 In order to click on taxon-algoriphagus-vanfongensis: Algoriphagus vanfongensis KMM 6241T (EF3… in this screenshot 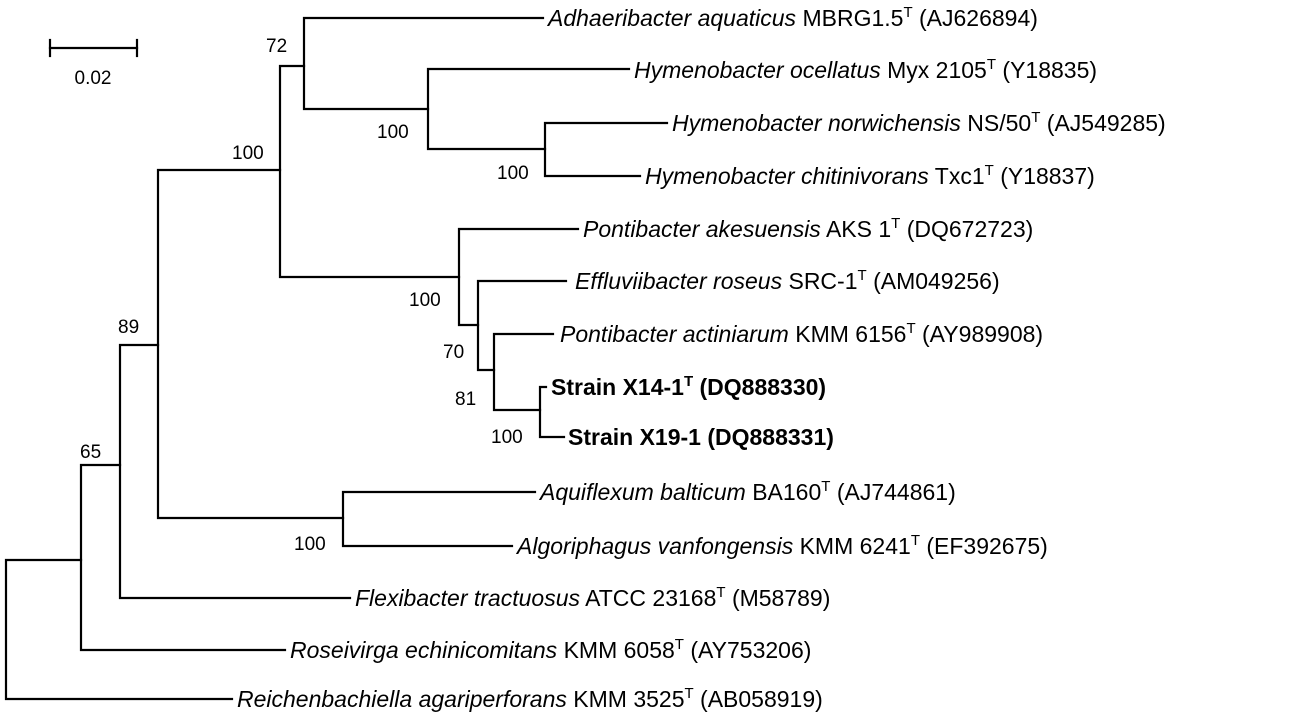, I will do `click(781, 545)`.